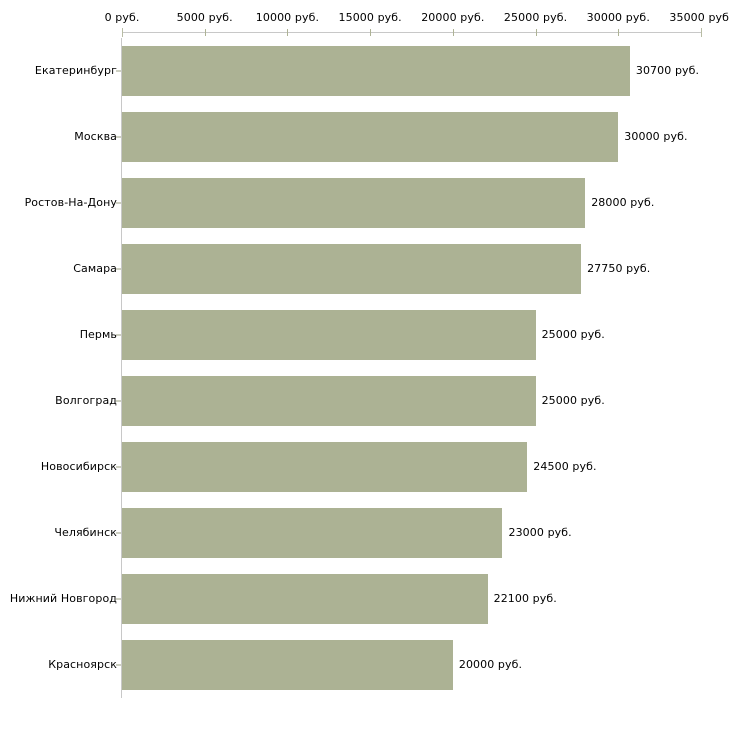  I want to click on bar-value-label: 24500 руб., so click(565, 466).